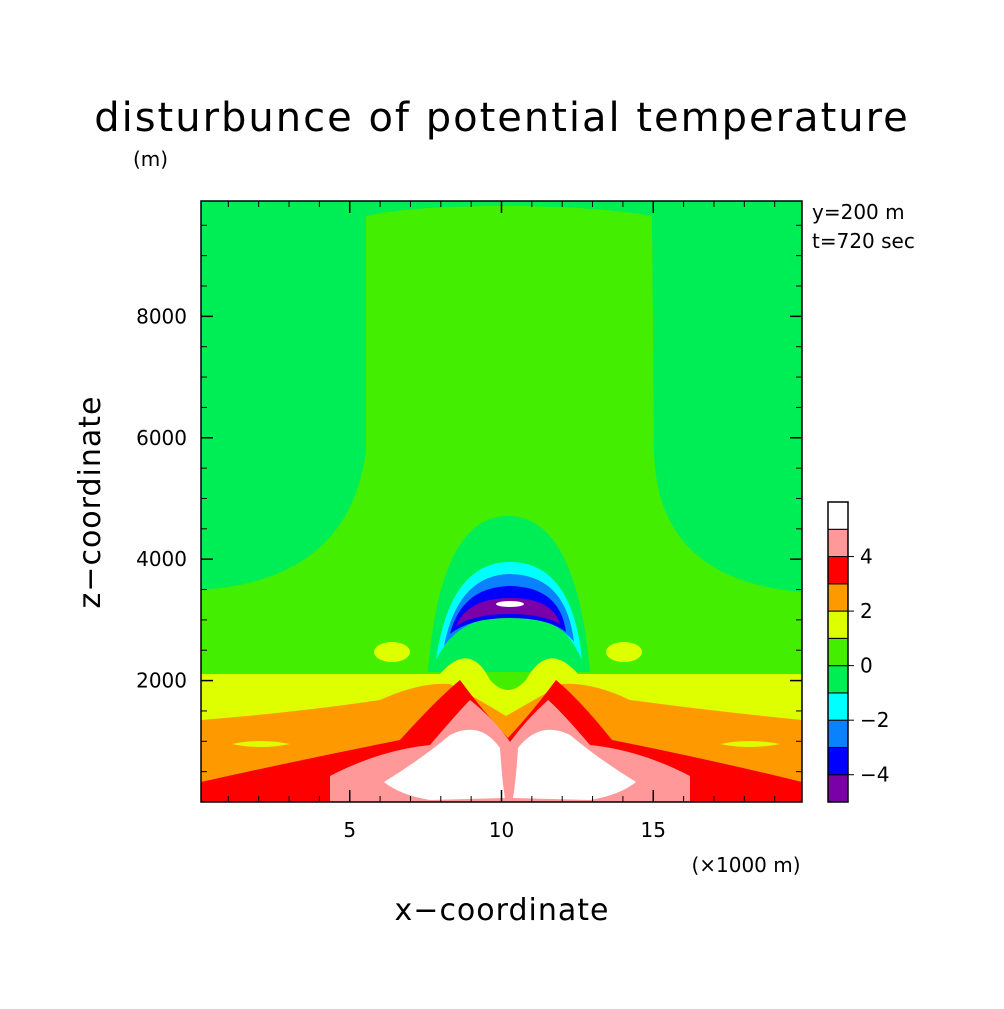  I want to click on colorbar-tick-label: −2, so click(874, 720).